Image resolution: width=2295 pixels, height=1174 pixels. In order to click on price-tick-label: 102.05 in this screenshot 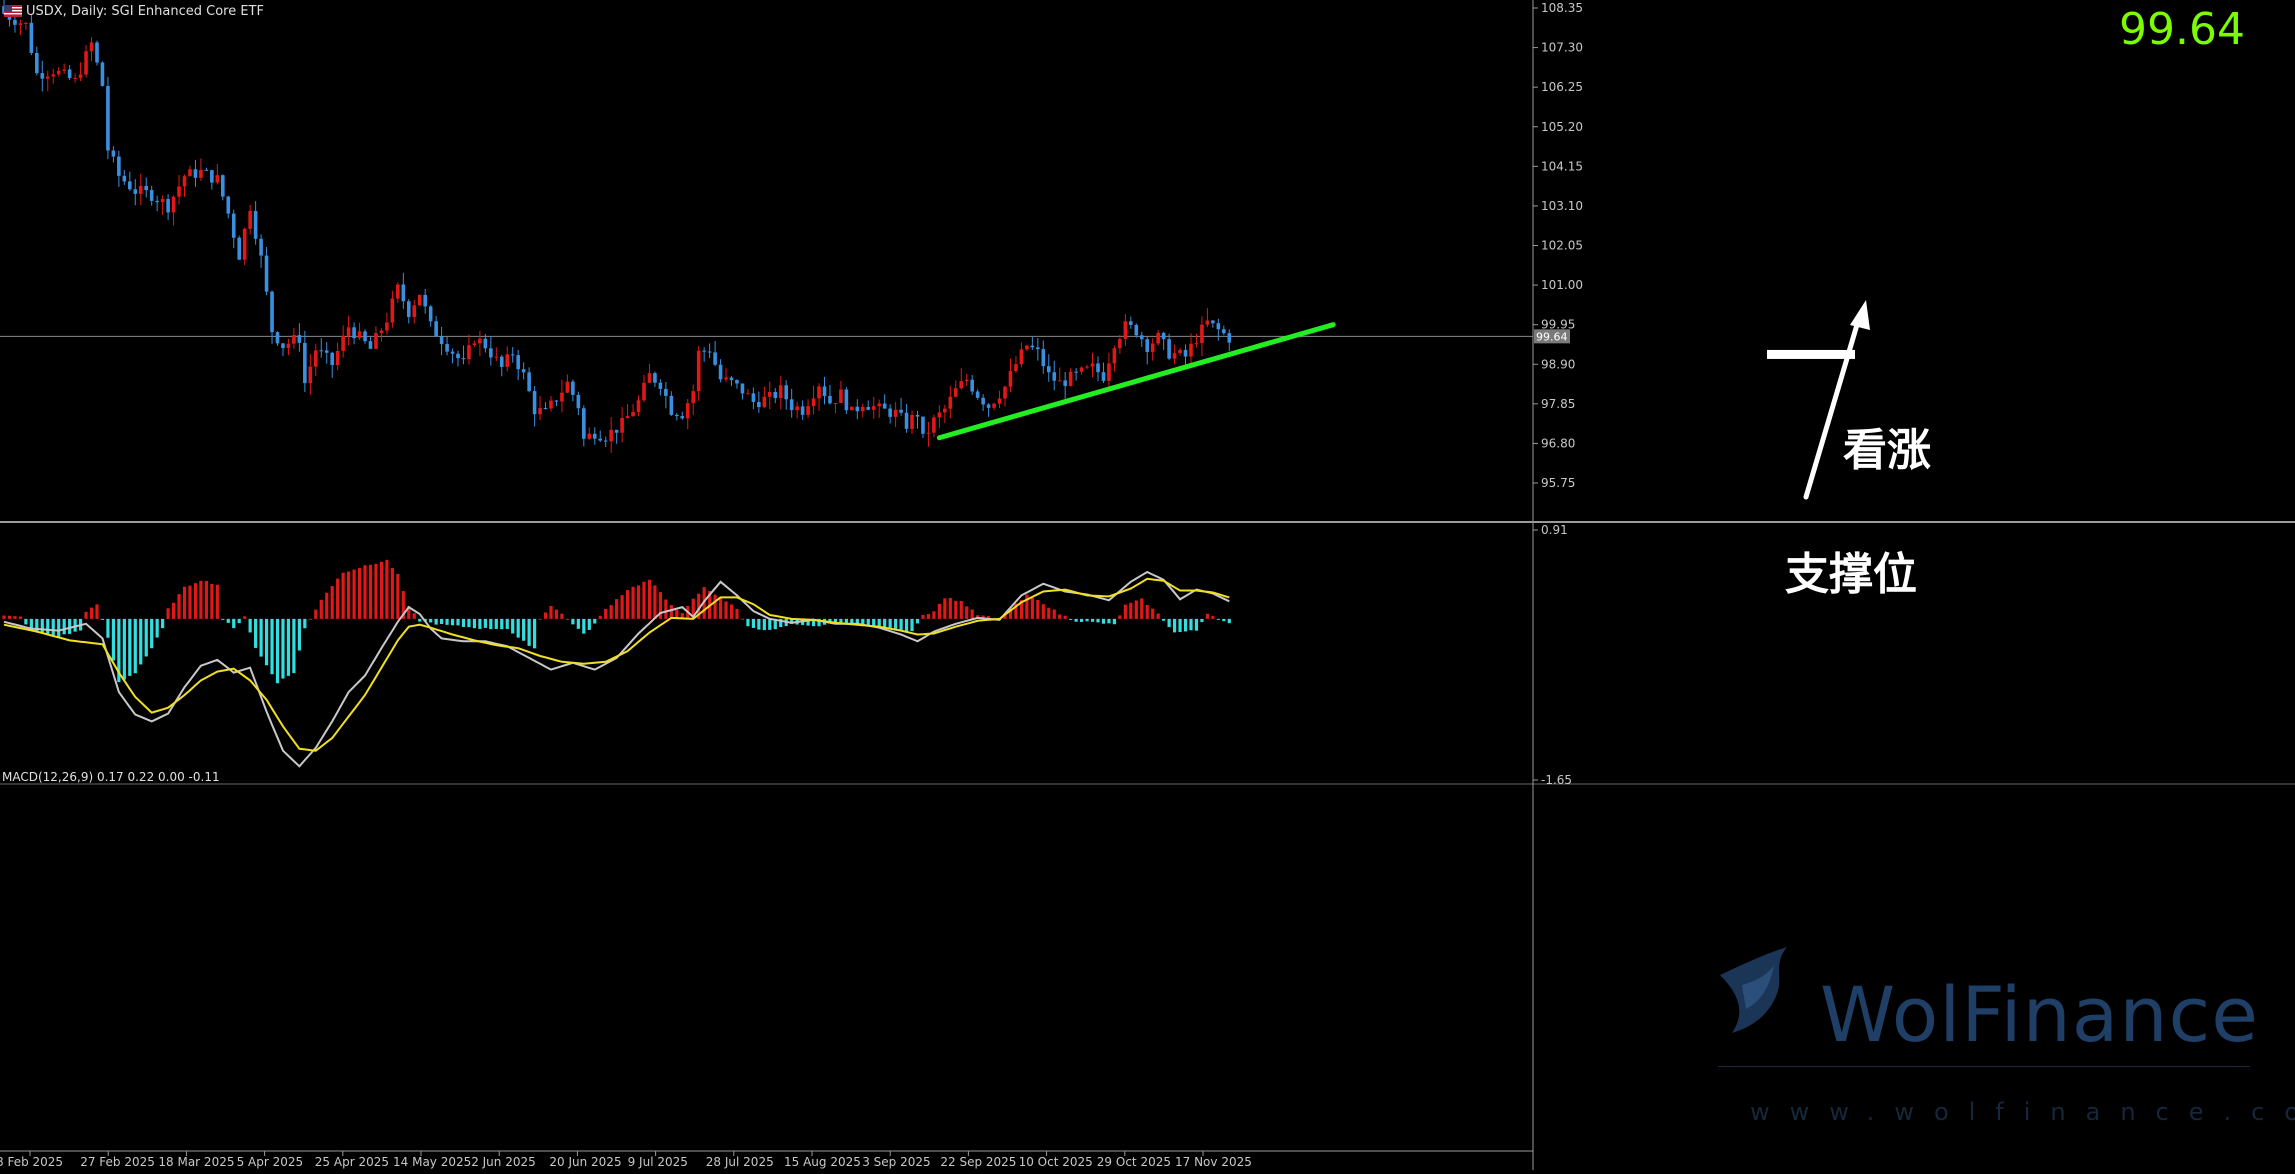, I will do `click(1562, 246)`.